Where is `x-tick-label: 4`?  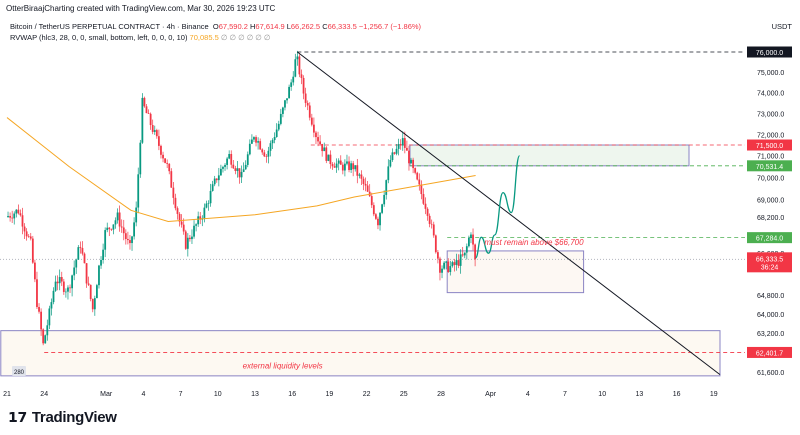 x-tick-label: 4 is located at coordinates (143, 394).